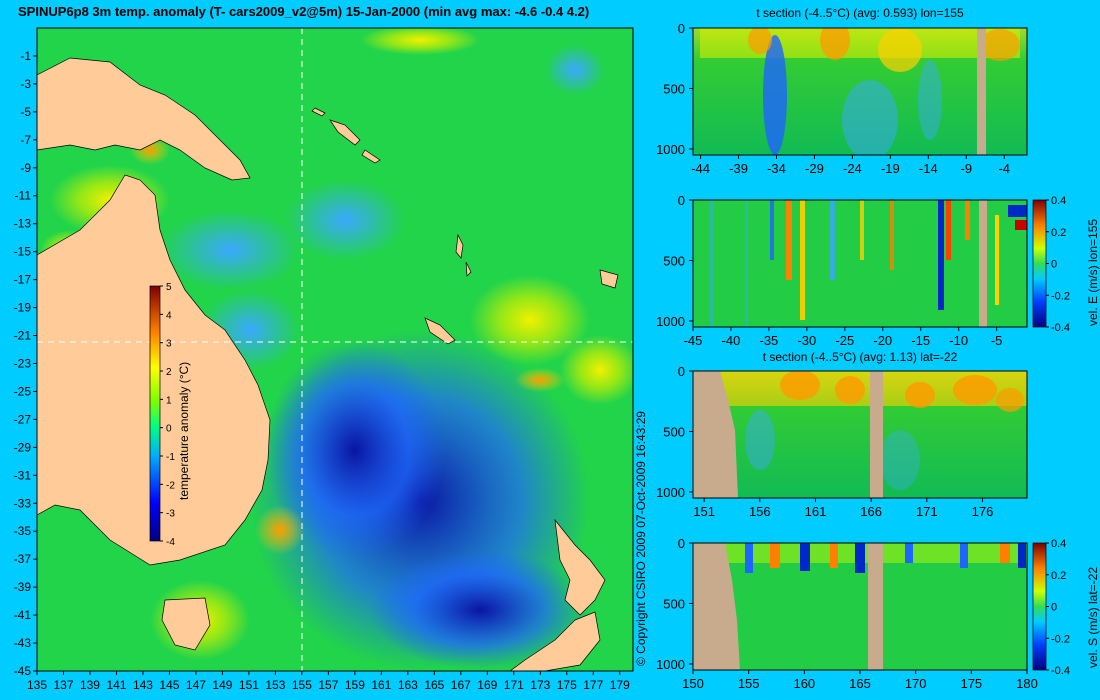 This screenshot has width=1100, height=700. I want to click on map-colorbar, so click(155, 413).